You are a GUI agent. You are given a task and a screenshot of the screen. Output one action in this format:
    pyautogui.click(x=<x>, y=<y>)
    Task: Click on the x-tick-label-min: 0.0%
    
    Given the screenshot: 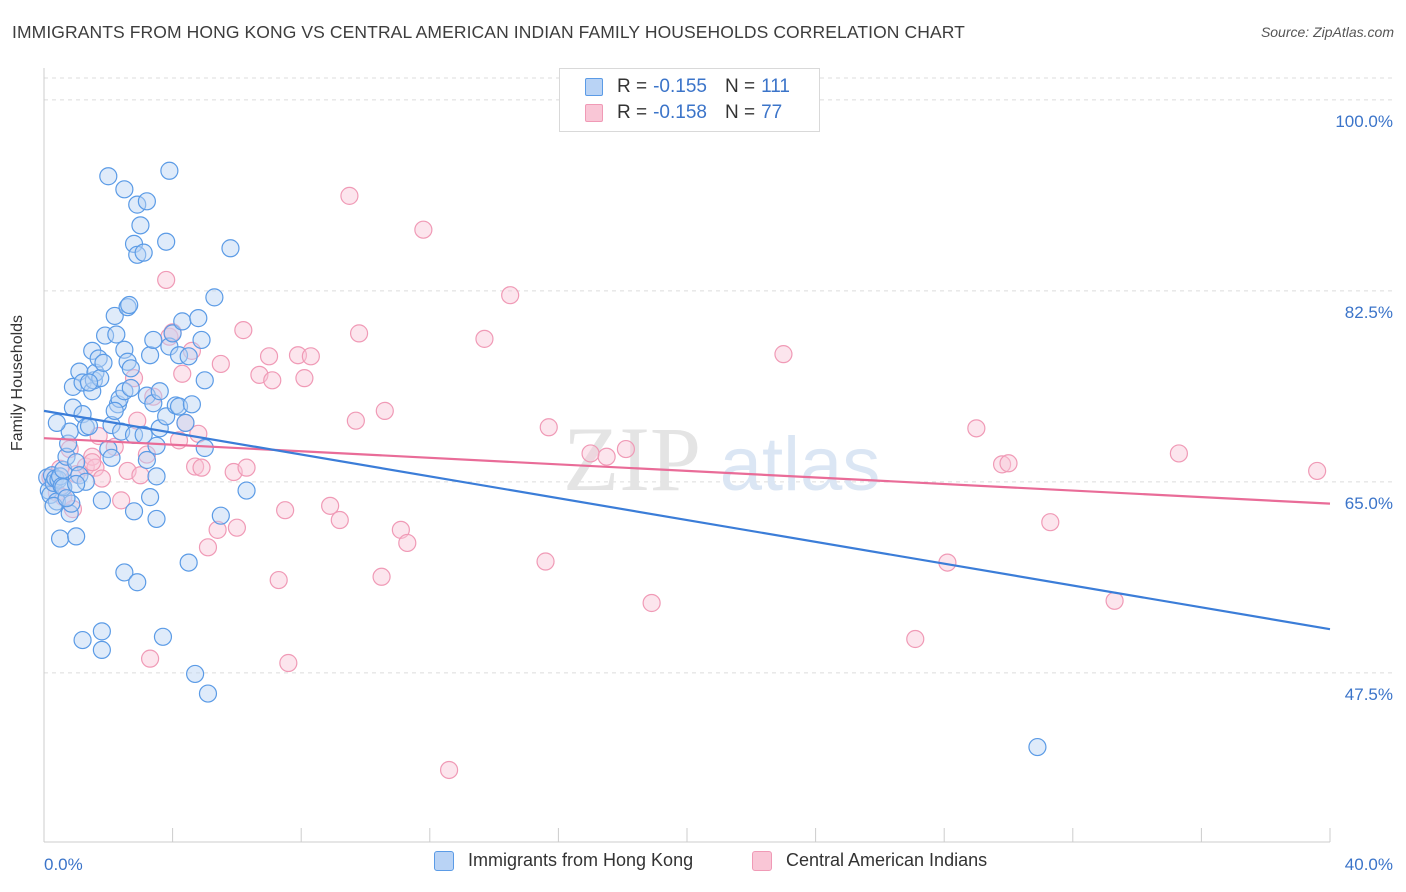 What is the action you would take?
    pyautogui.click(x=63, y=864)
    